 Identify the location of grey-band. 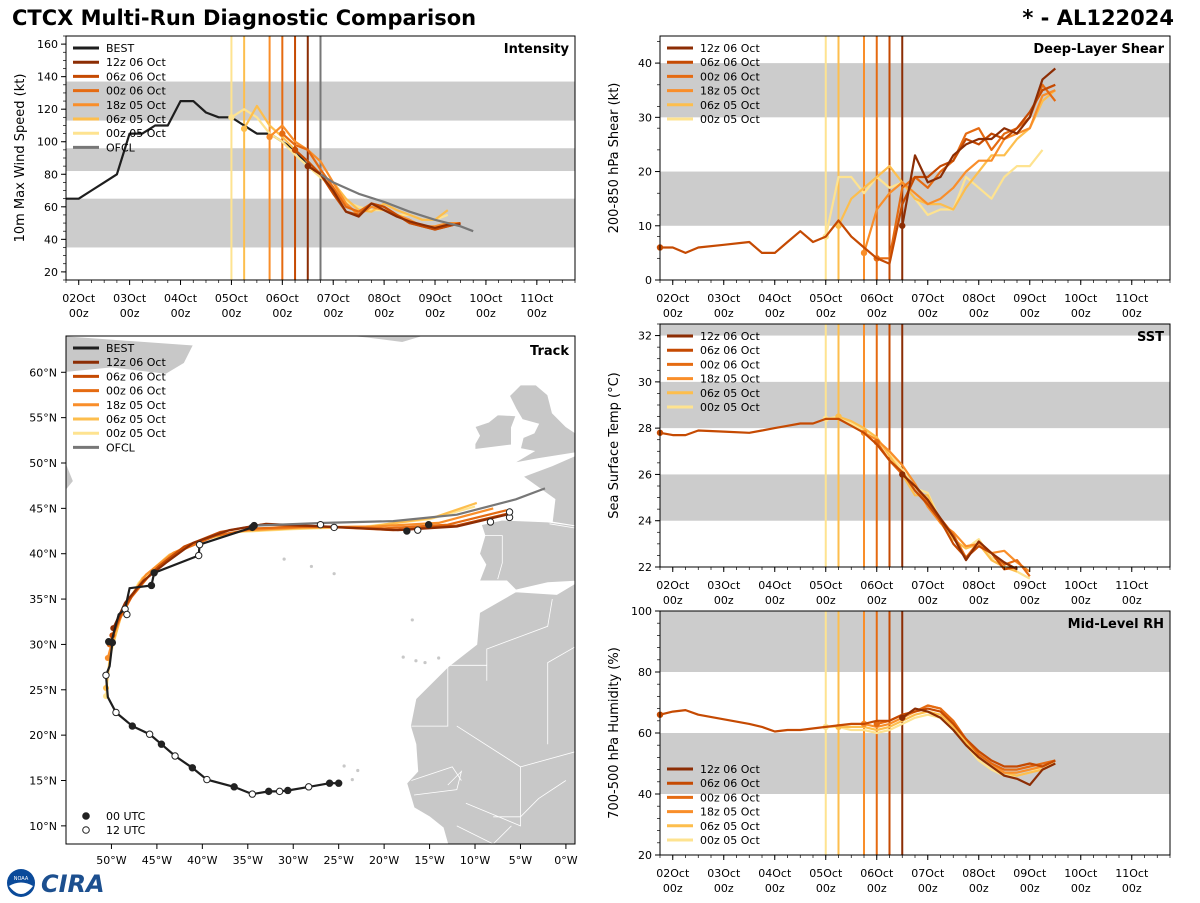
(915, 405).